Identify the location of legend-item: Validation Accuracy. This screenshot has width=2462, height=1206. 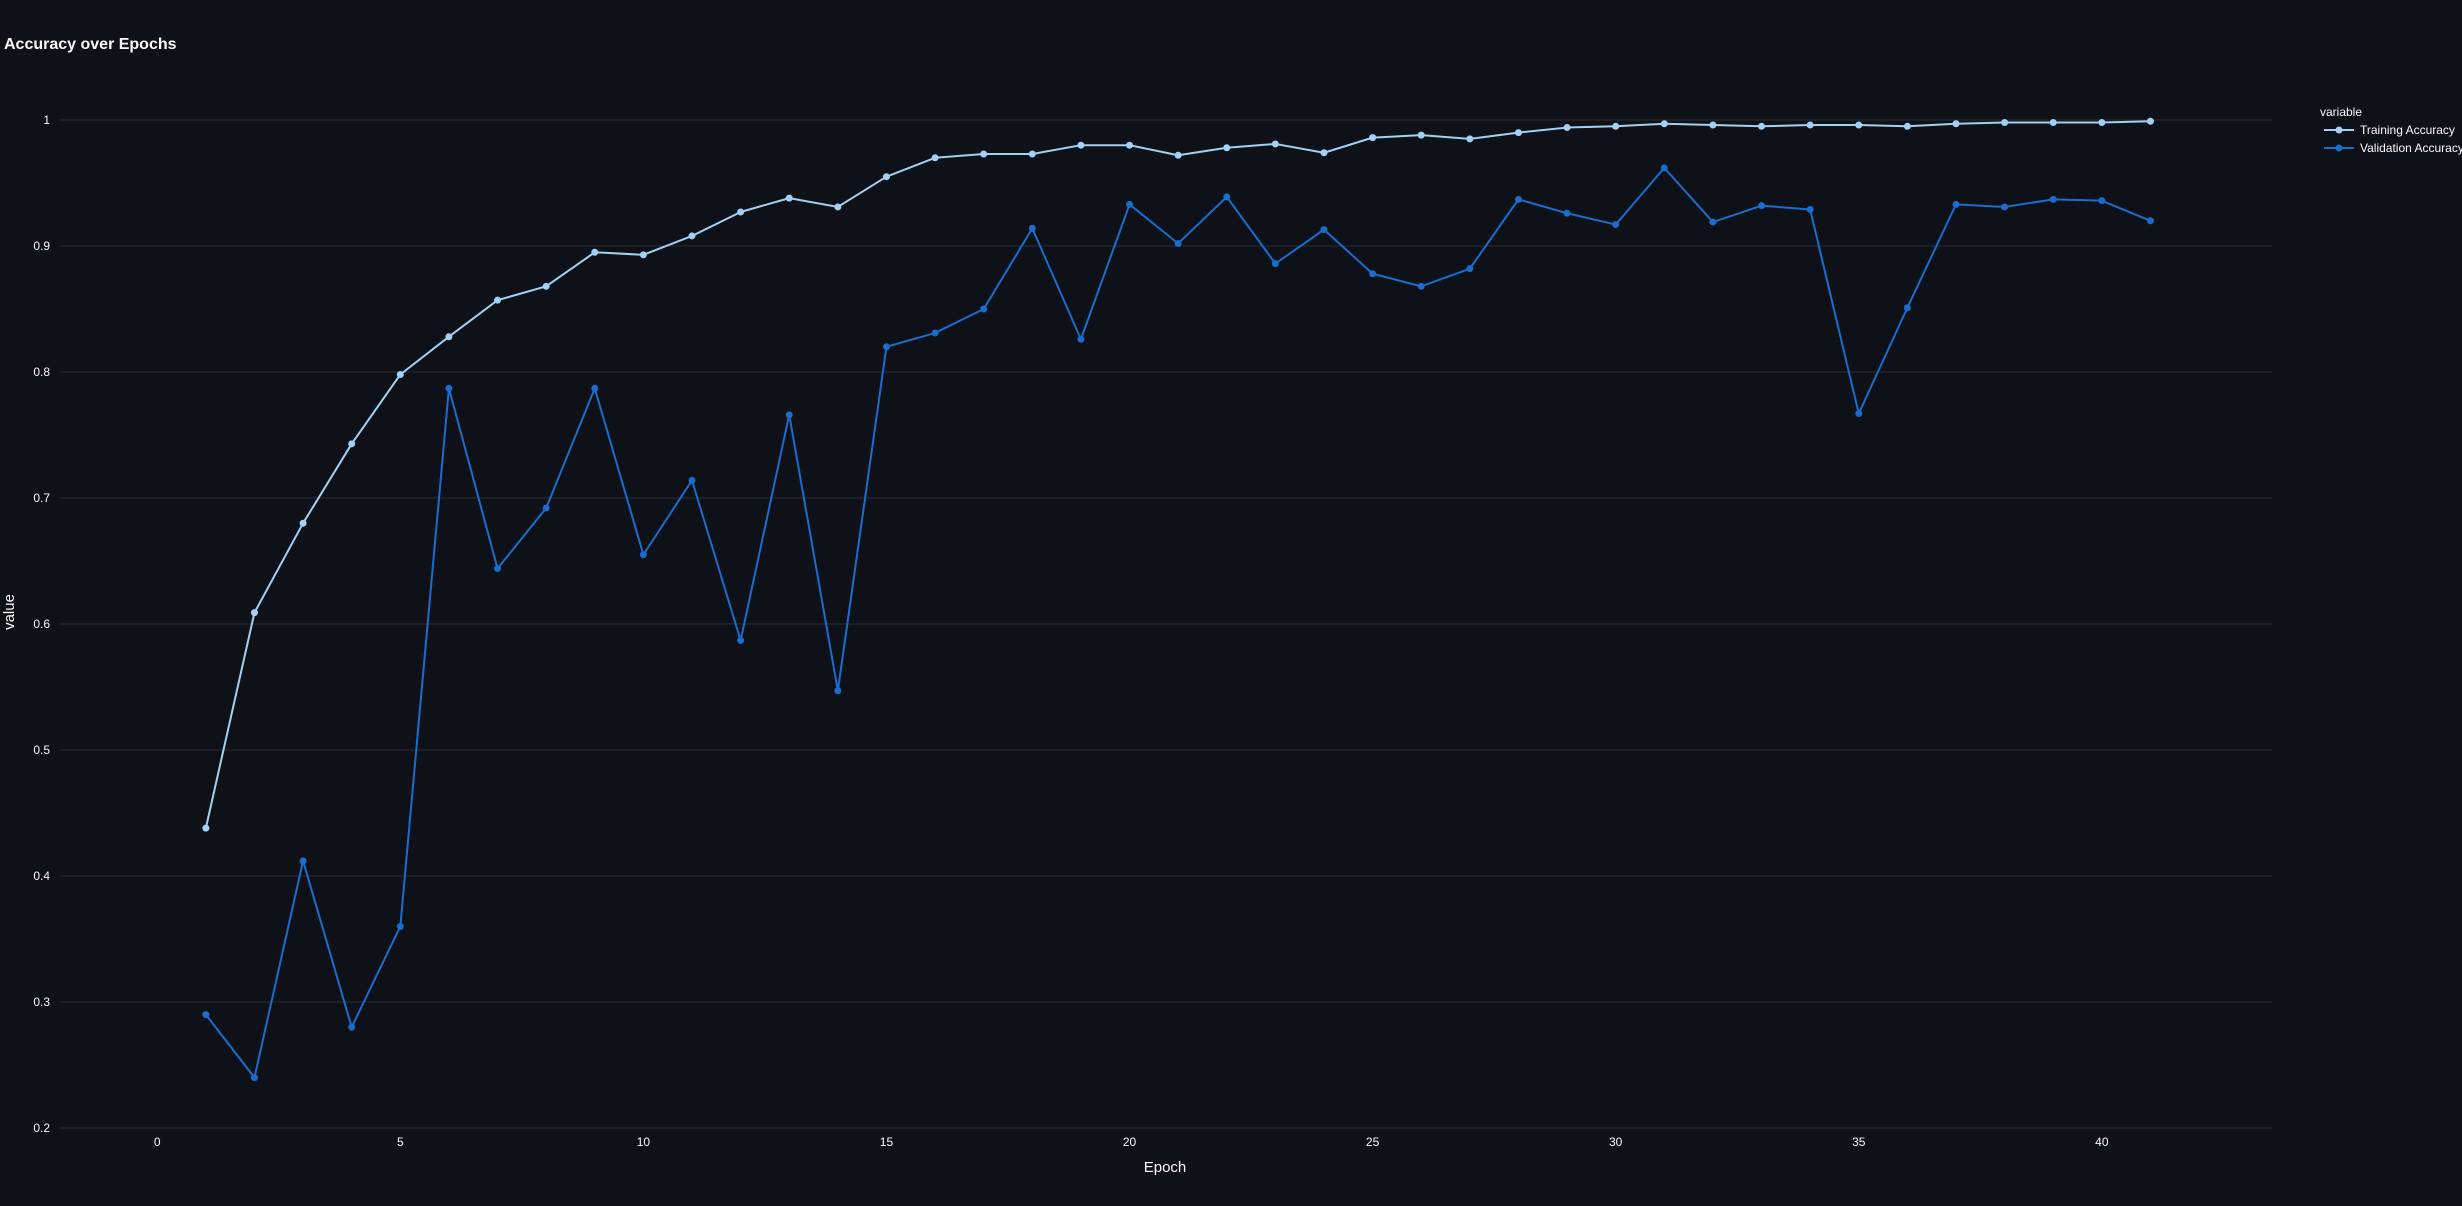
(2393, 148).